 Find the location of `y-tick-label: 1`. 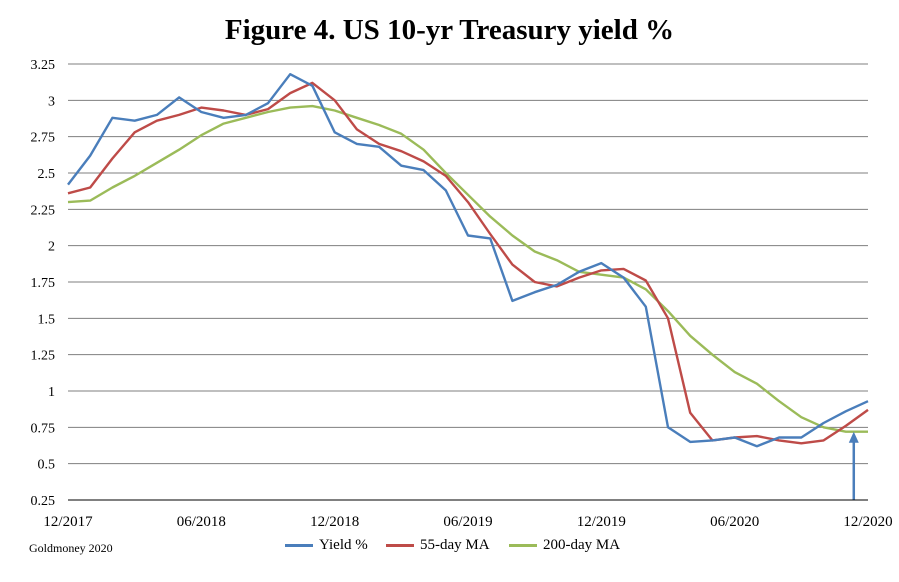

y-tick-label: 1 is located at coordinates (51, 392).